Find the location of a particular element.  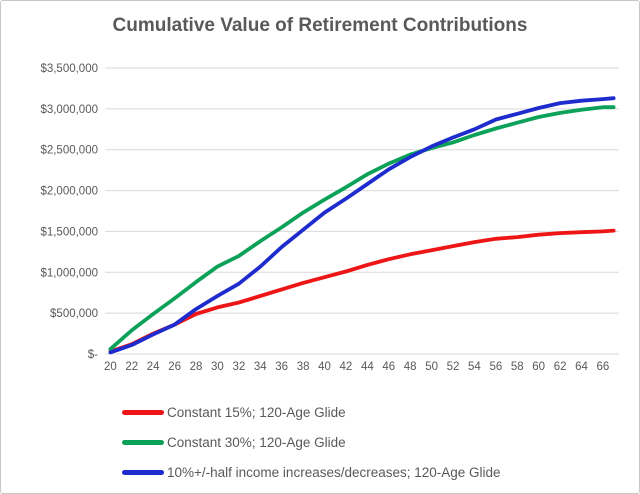

x-tick-label: 50 is located at coordinates (431, 367).